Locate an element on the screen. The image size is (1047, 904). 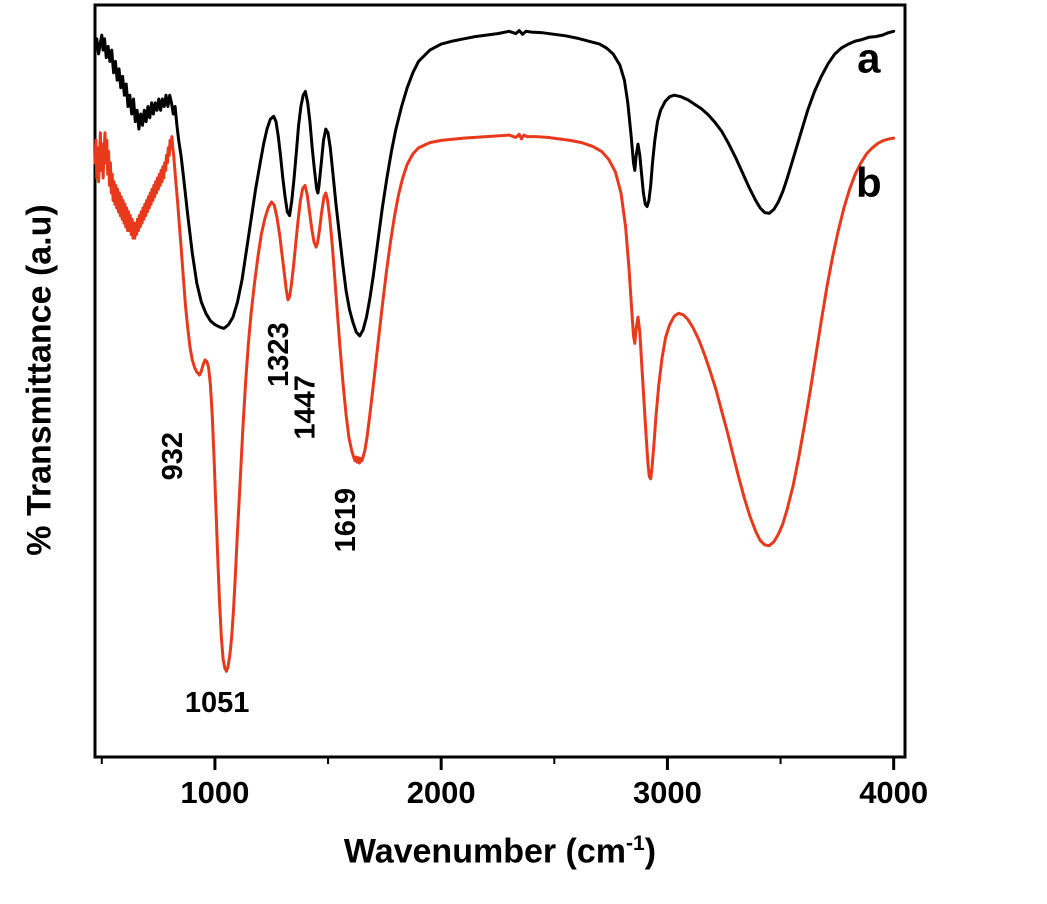
peak-label-1619: 1619 is located at coordinates (346, 520).